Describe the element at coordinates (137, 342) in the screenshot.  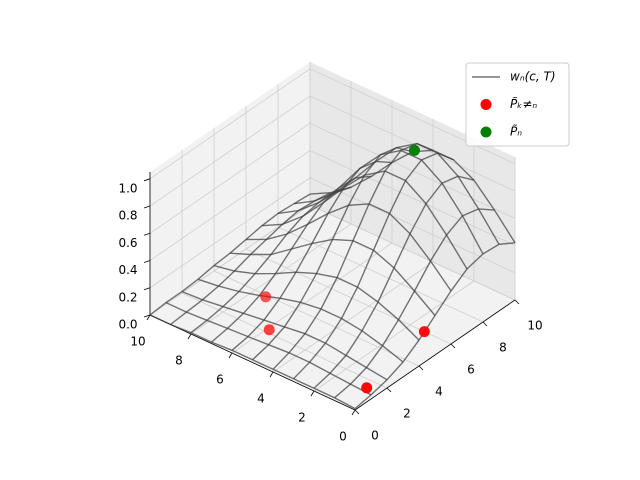
I see `x-tick-label: 10` at that location.